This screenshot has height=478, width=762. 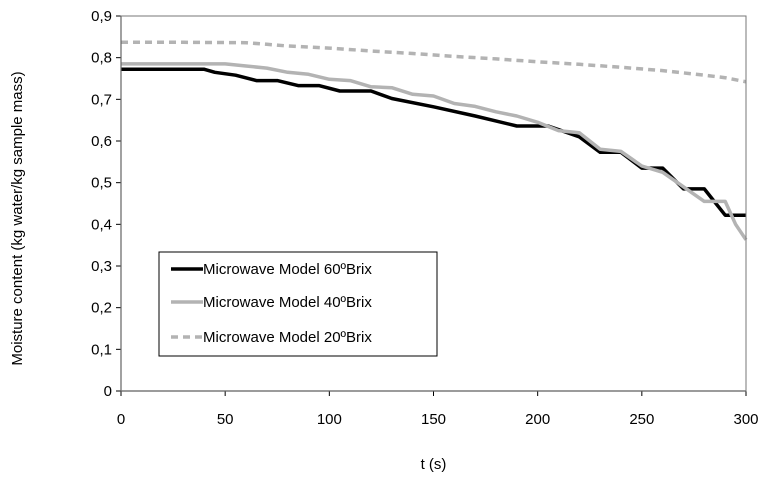 I want to click on y-tick-label: 0, so click(x=108, y=391).